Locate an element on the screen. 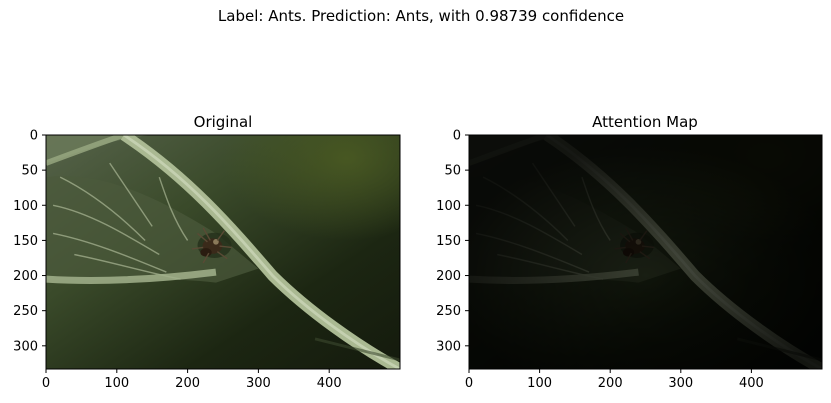 The width and height of the screenshot is (831, 403). panel-title-original: Original is located at coordinates (223, 122).